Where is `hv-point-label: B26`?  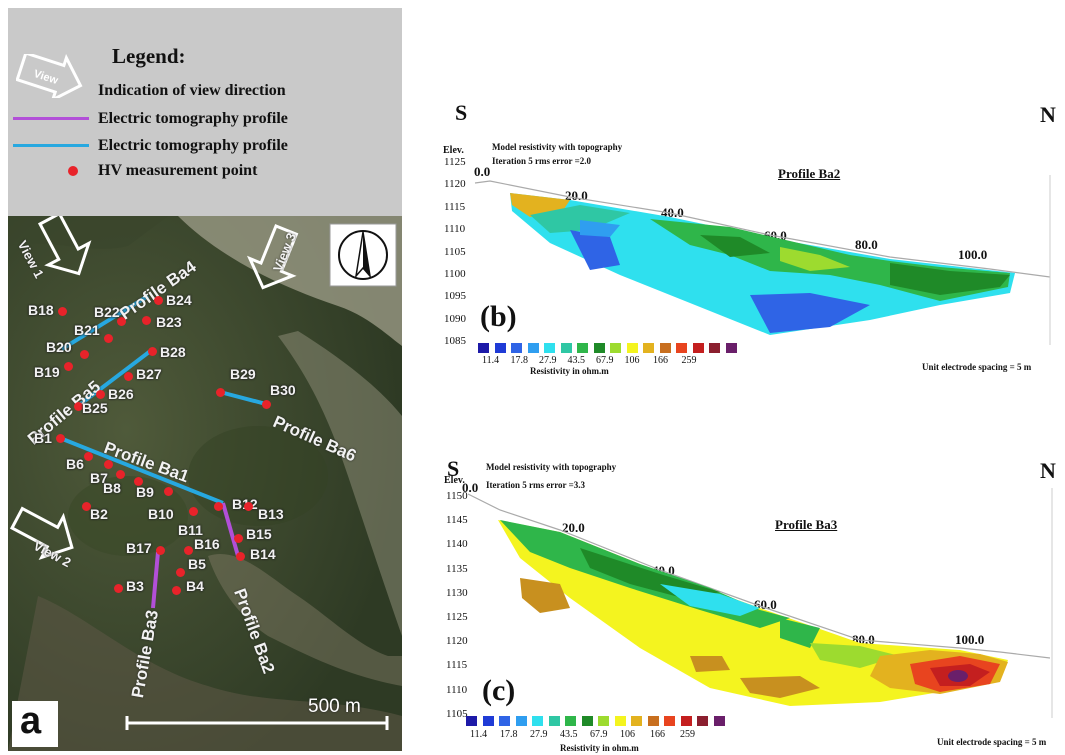 hv-point-label: B26 is located at coordinates (121, 394).